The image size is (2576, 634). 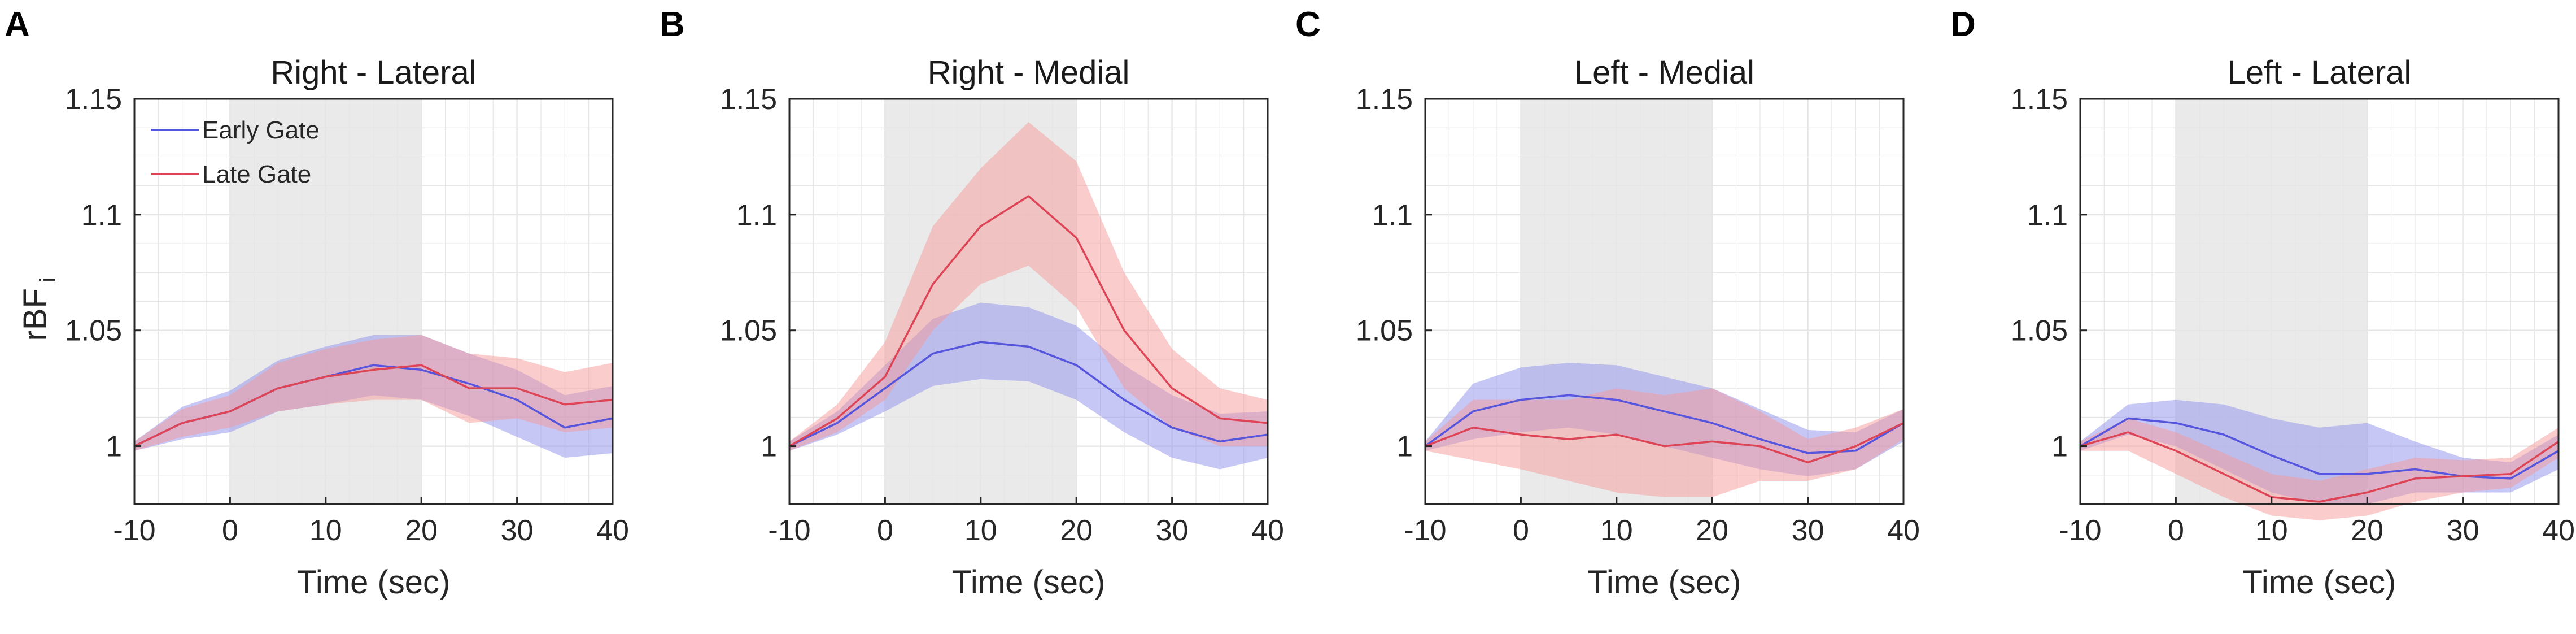 What do you see at coordinates (256, 174) in the screenshot?
I see `legend-label: Late Gate` at bounding box center [256, 174].